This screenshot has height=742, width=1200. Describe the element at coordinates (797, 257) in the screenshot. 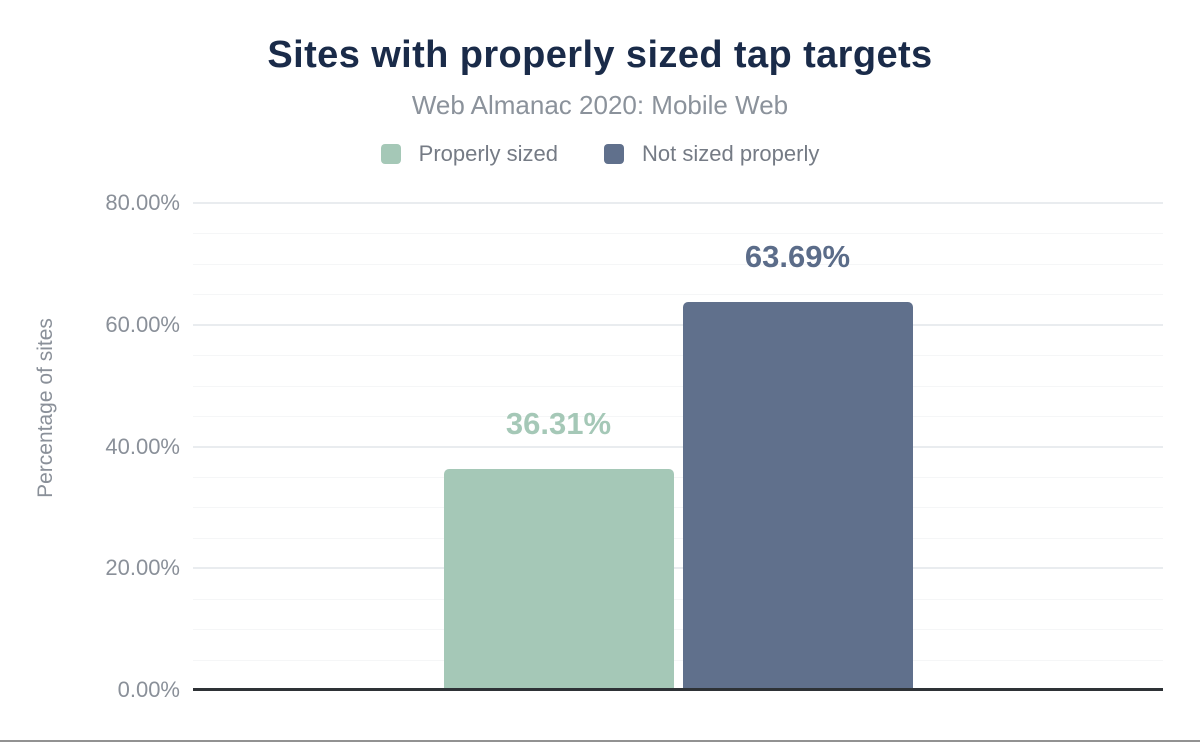

I see `bar-value-label-not-sized-properly: 63.69%` at that location.